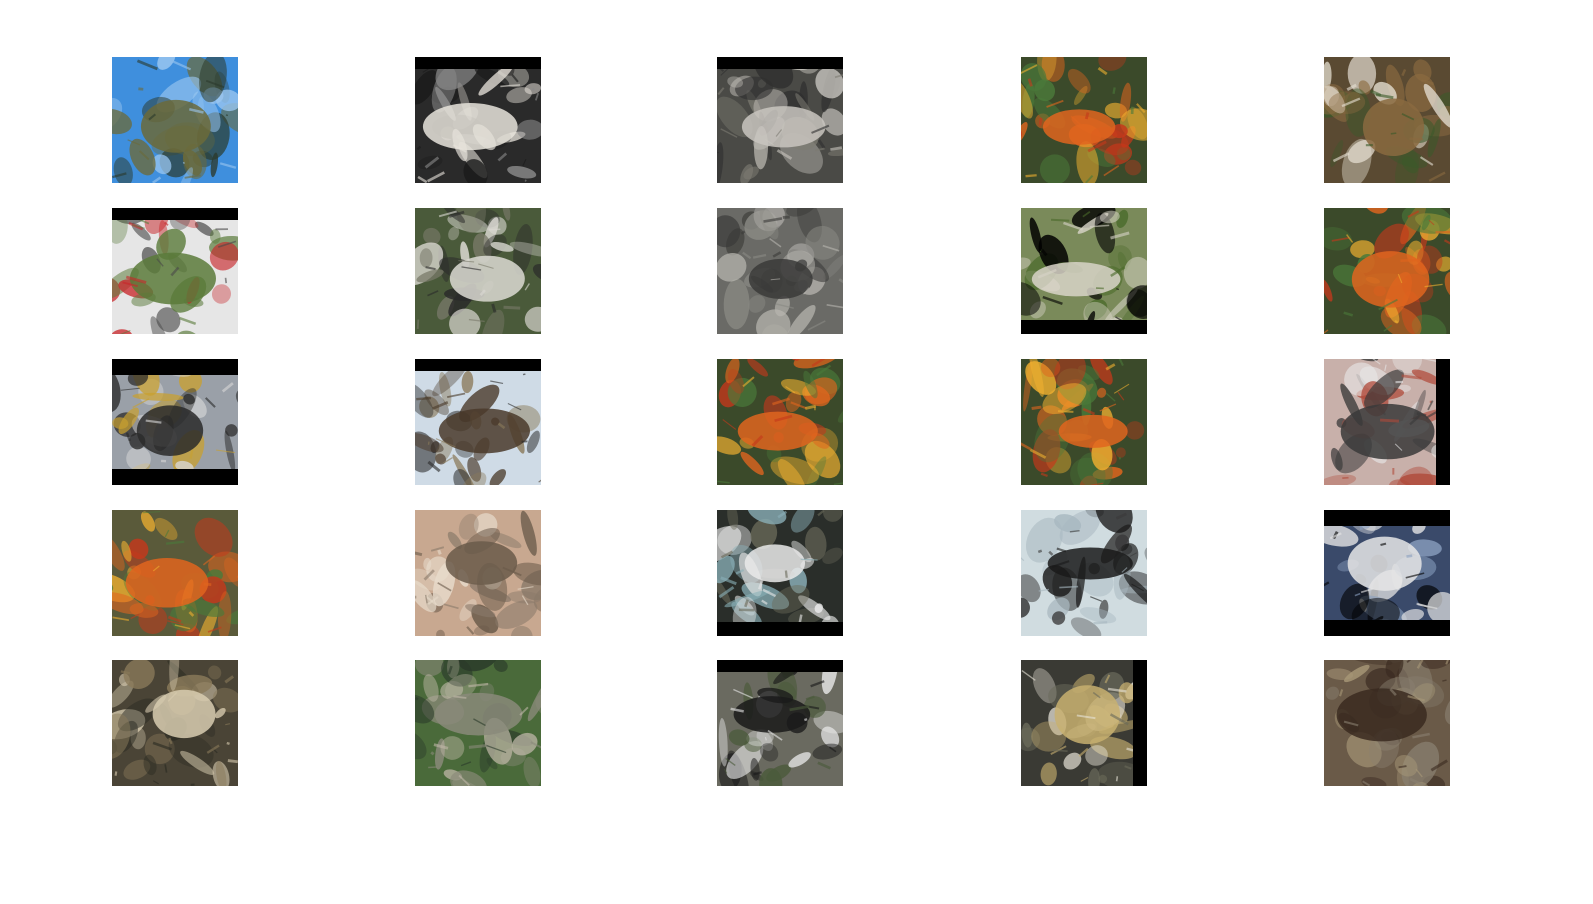  I want to click on sample-image-r2-c5, so click(1387, 271).